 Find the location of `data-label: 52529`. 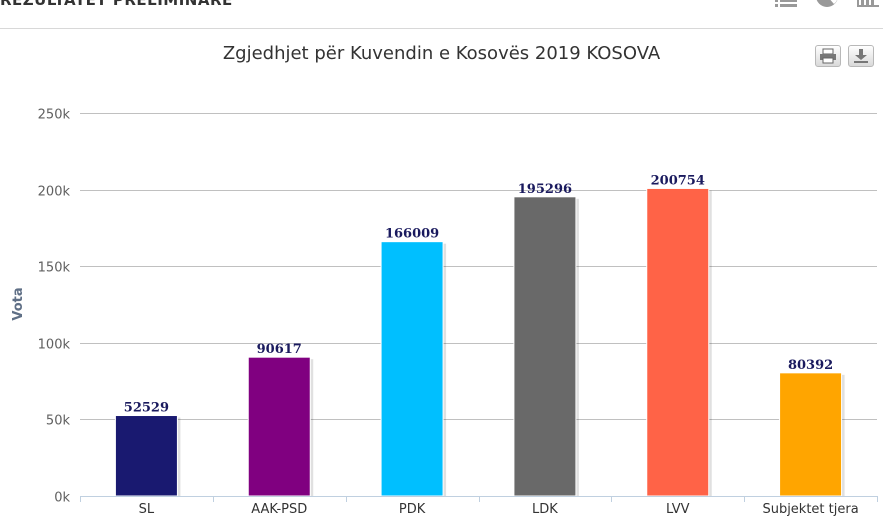

data-label: 52529 is located at coordinates (146, 408).